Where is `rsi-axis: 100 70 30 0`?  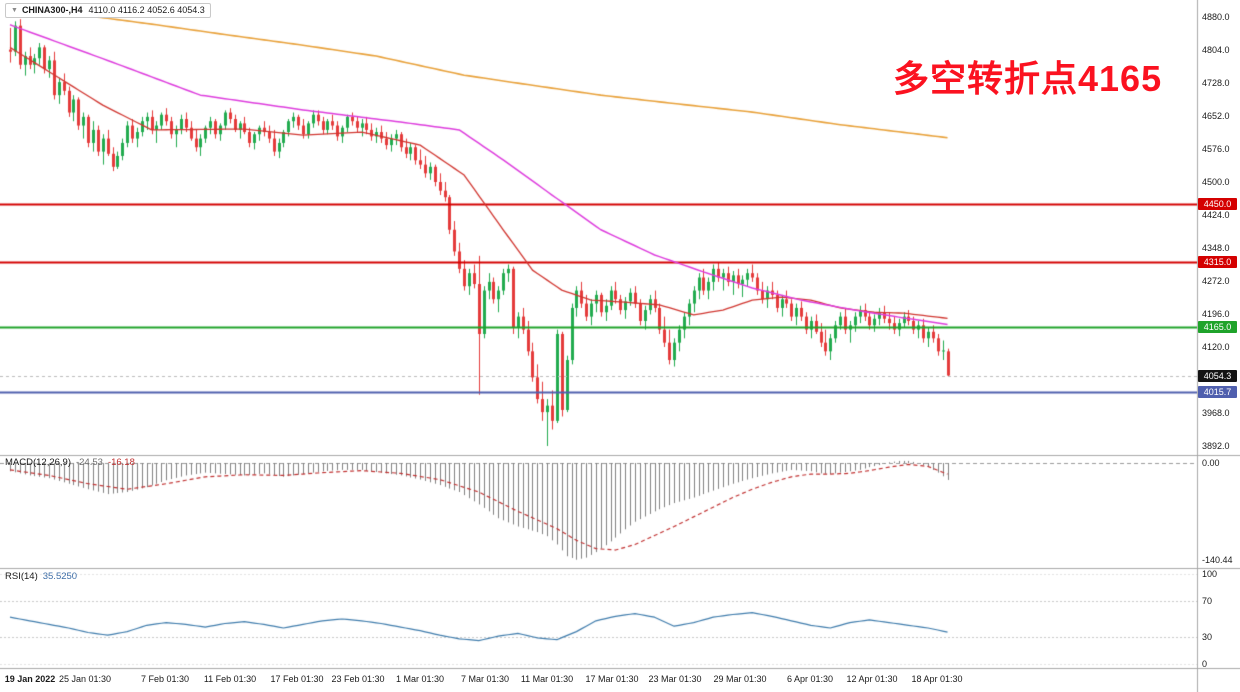
rsi-axis: 100 70 30 0 is located at coordinates (1218, 618).